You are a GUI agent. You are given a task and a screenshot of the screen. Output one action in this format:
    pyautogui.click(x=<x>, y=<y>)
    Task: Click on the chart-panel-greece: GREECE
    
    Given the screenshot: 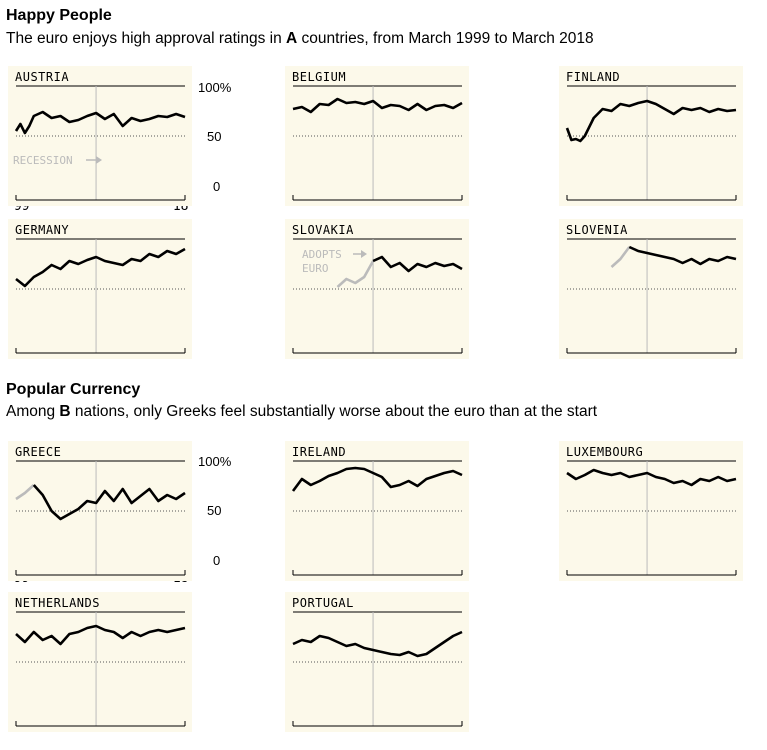 What is the action you would take?
    pyautogui.click(x=100, y=511)
    